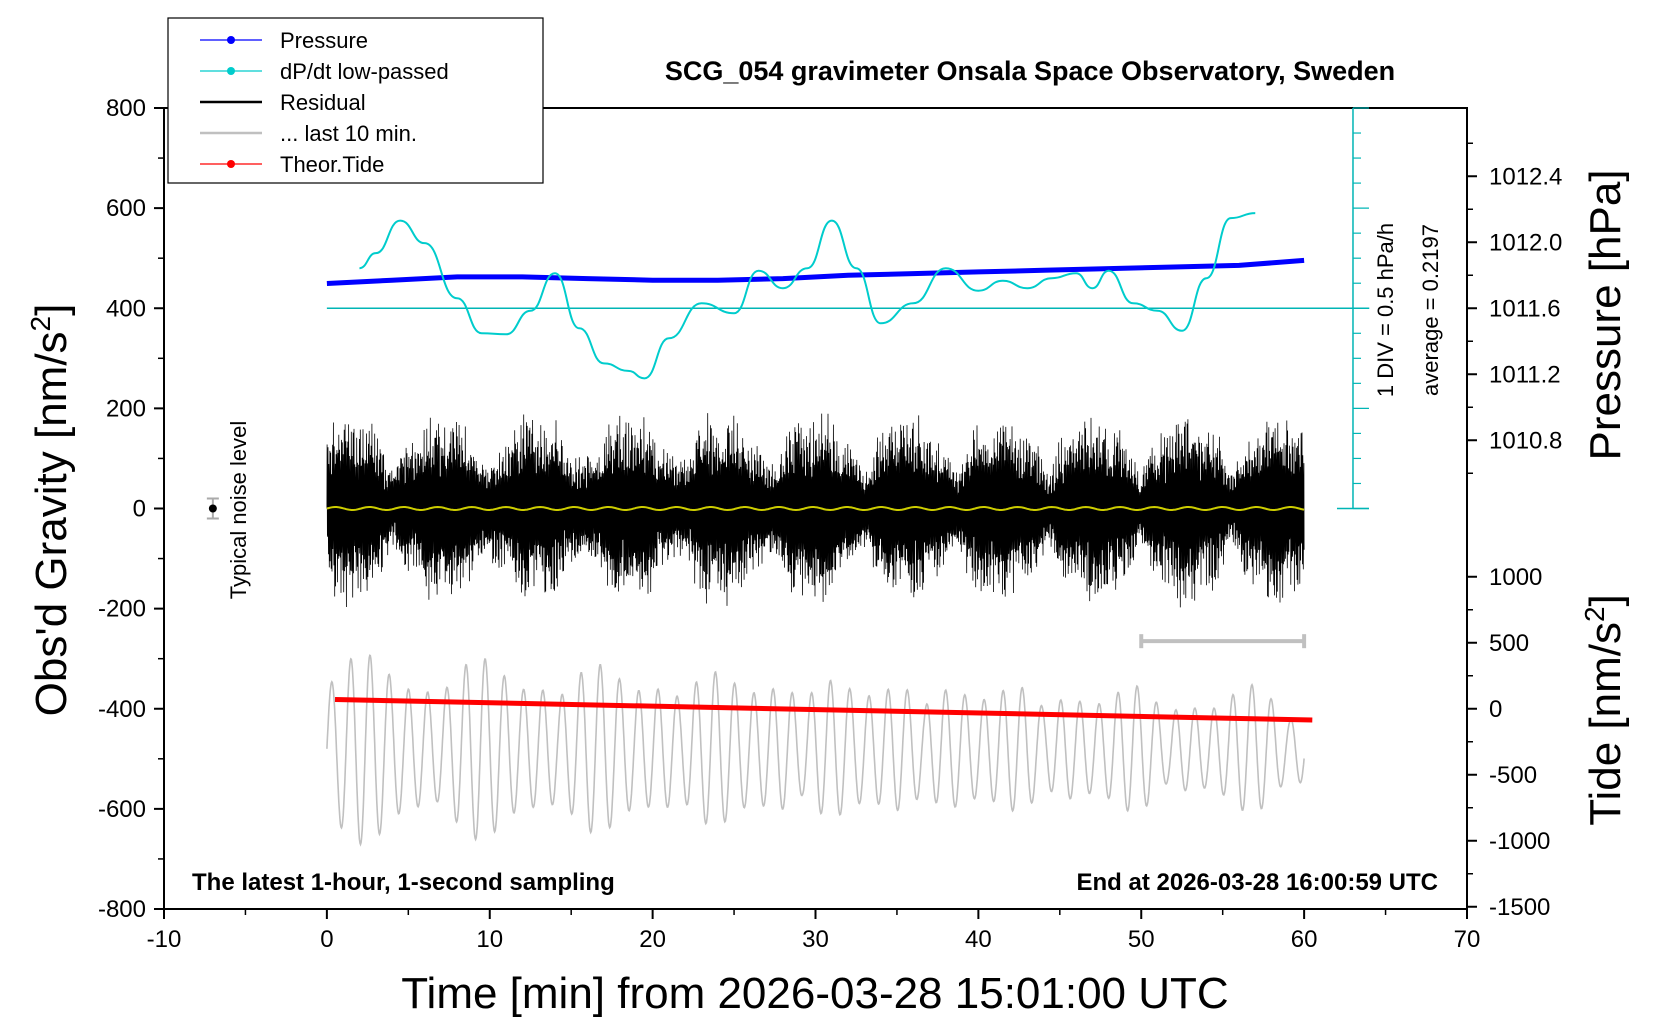 This screenshot has height=1020, width=1660. I want to click on y-axis-tide: -1500 -1000 -500 0 500 1000, so click(1508, 742).